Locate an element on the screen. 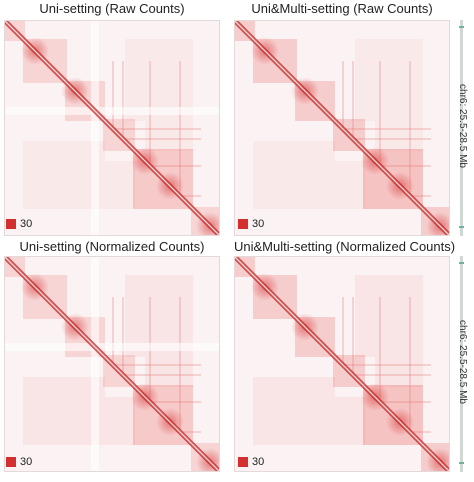 This screenshot has height=482, width=474. panel-title-uni-raw: Uni-setting (Raw Counts) is located at coordinates (112, 8).